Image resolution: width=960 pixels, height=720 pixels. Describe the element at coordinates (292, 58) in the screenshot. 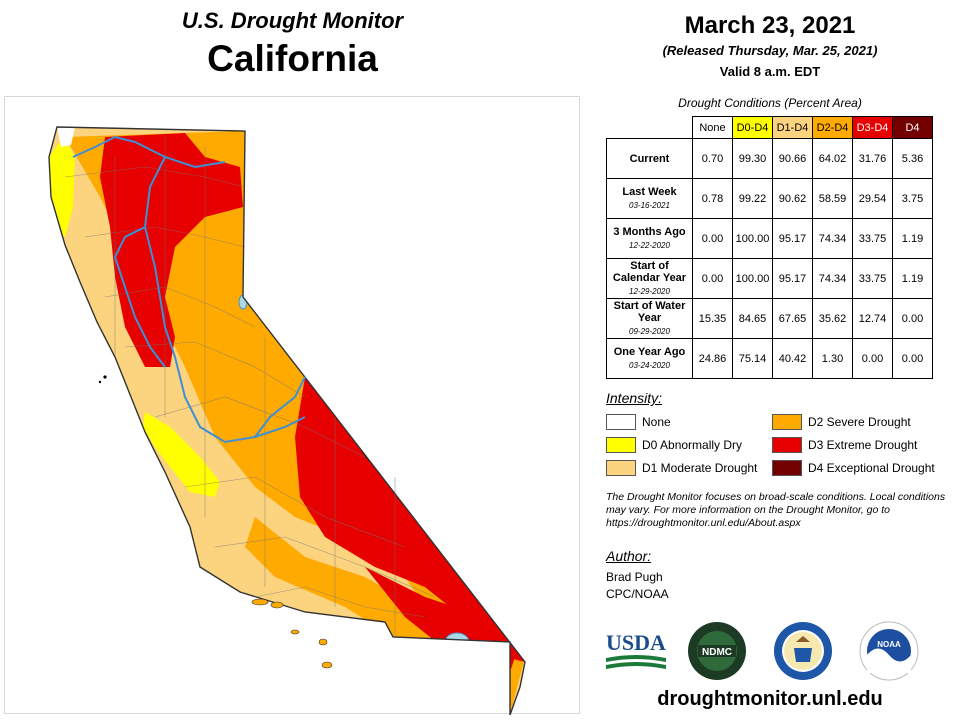

I see `state-title: California` at that location.